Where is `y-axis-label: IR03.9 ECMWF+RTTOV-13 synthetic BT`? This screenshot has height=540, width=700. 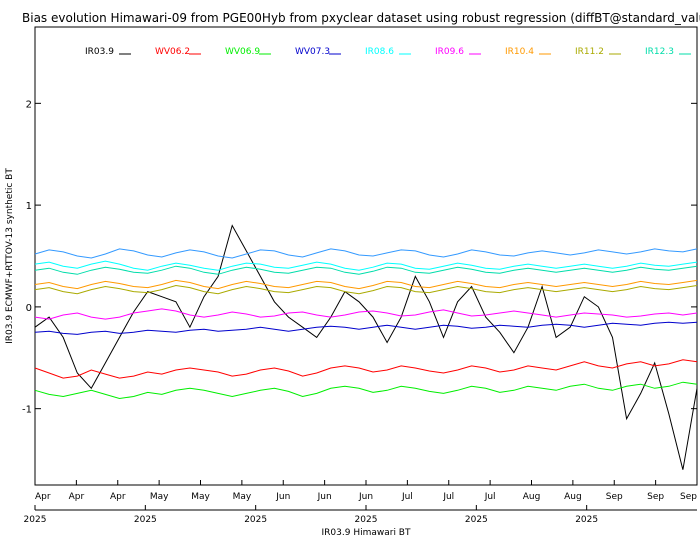 y-axis-label: IR03.9 ECMWF+RTTOV-13 synthetic BT is located at coordinates (10, 256).